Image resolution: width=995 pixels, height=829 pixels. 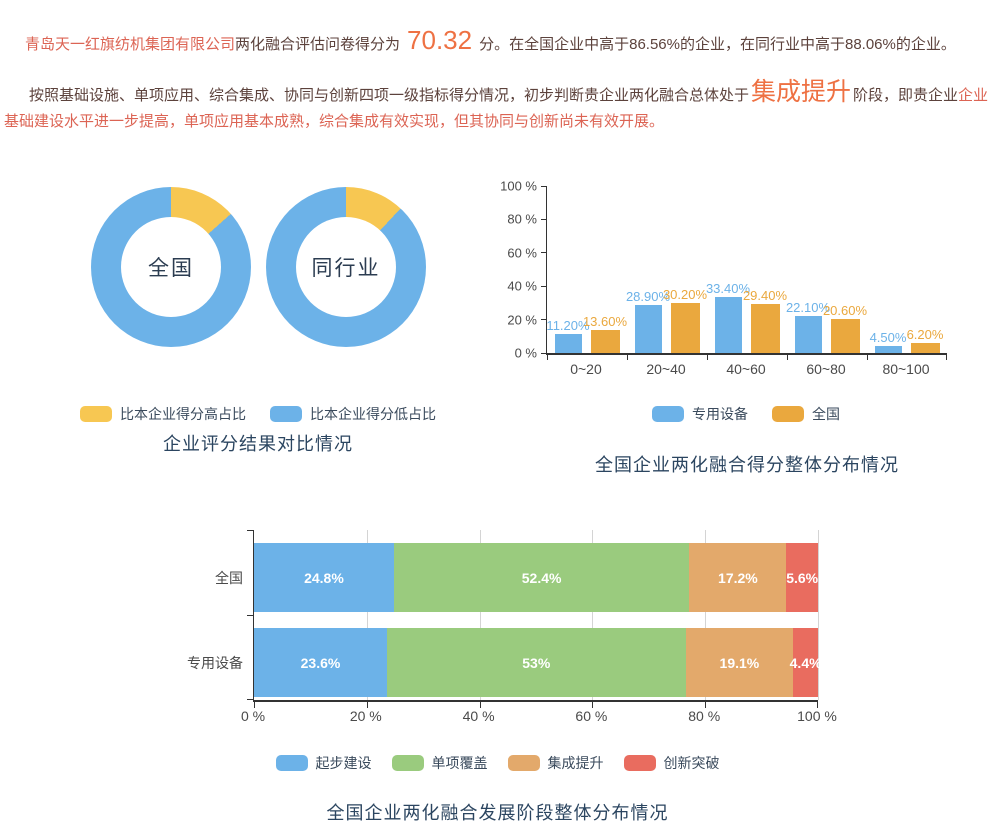 I want to click on bar-value-label: 11.20%, so click(x=568, y=326).